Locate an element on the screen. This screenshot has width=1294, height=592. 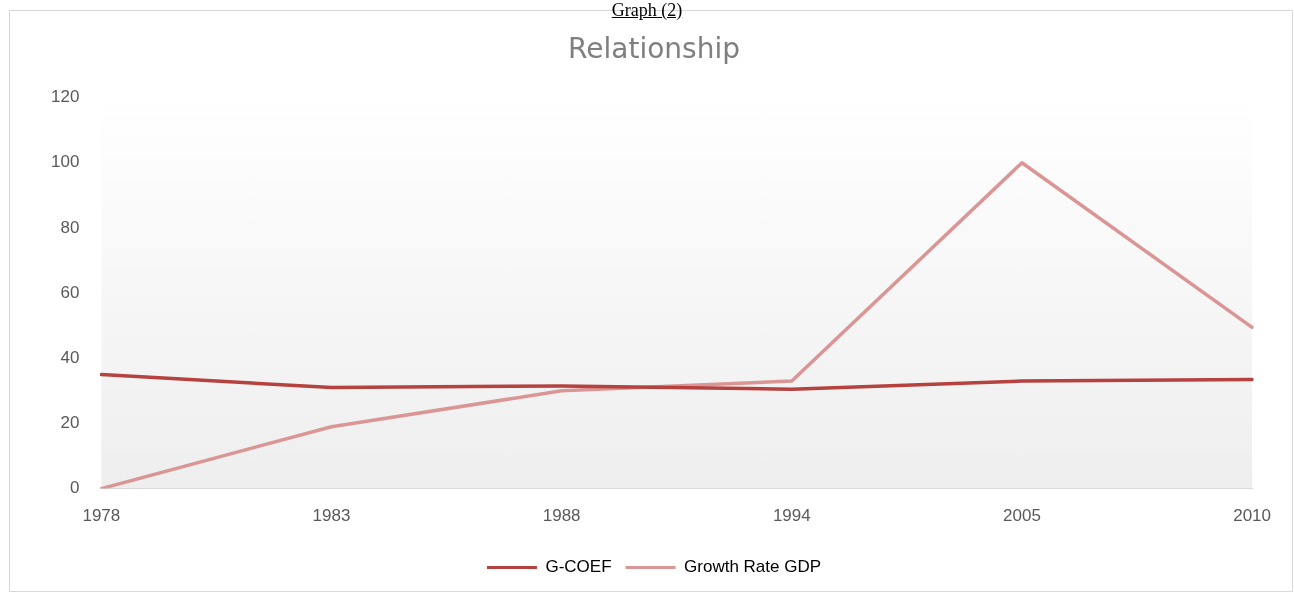
x-tick-label: 1978 is located at coordinates (101, 516).